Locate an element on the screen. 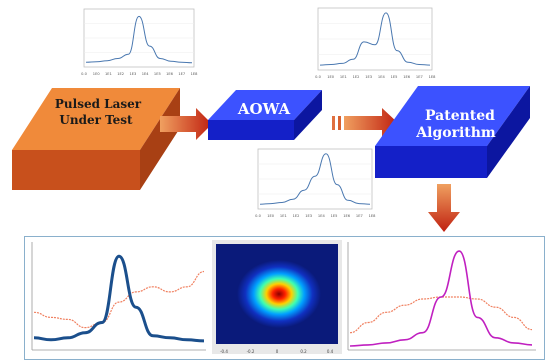  spectral-phase-line is located at coordinates (441, 315).